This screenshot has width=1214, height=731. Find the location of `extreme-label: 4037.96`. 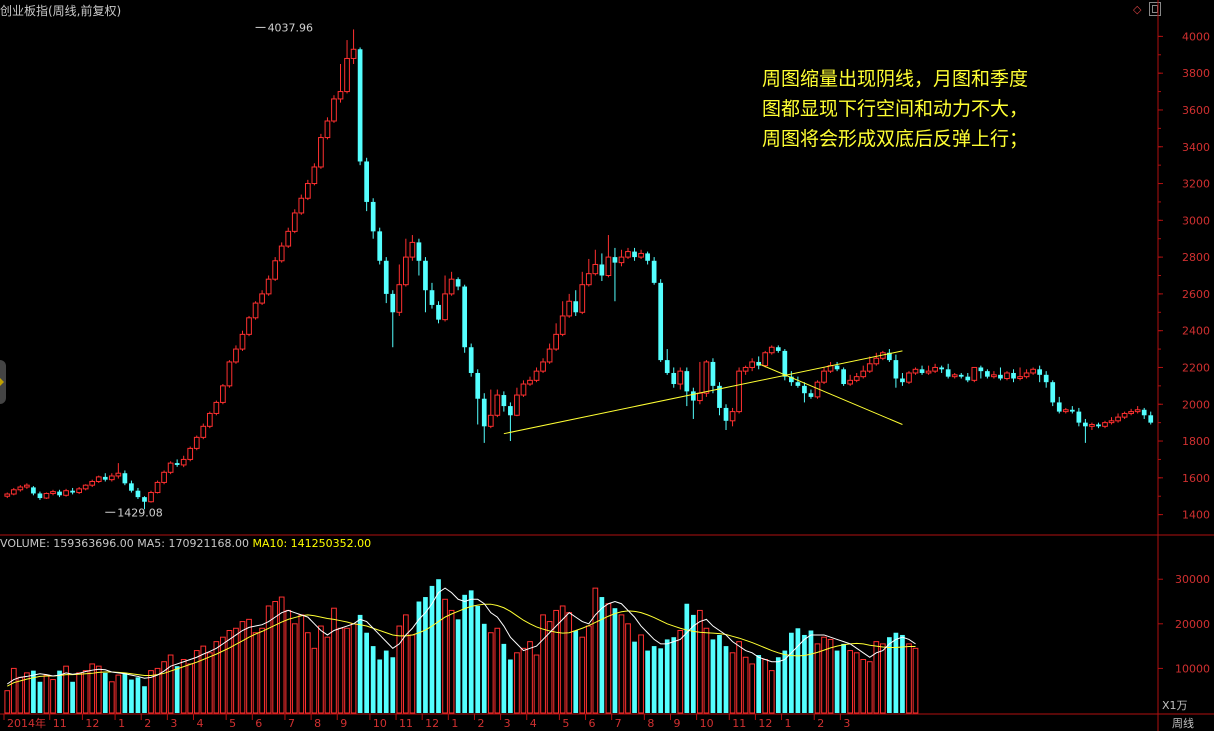

extreme-label: 4037.96 is located at coordinates (291, 27).